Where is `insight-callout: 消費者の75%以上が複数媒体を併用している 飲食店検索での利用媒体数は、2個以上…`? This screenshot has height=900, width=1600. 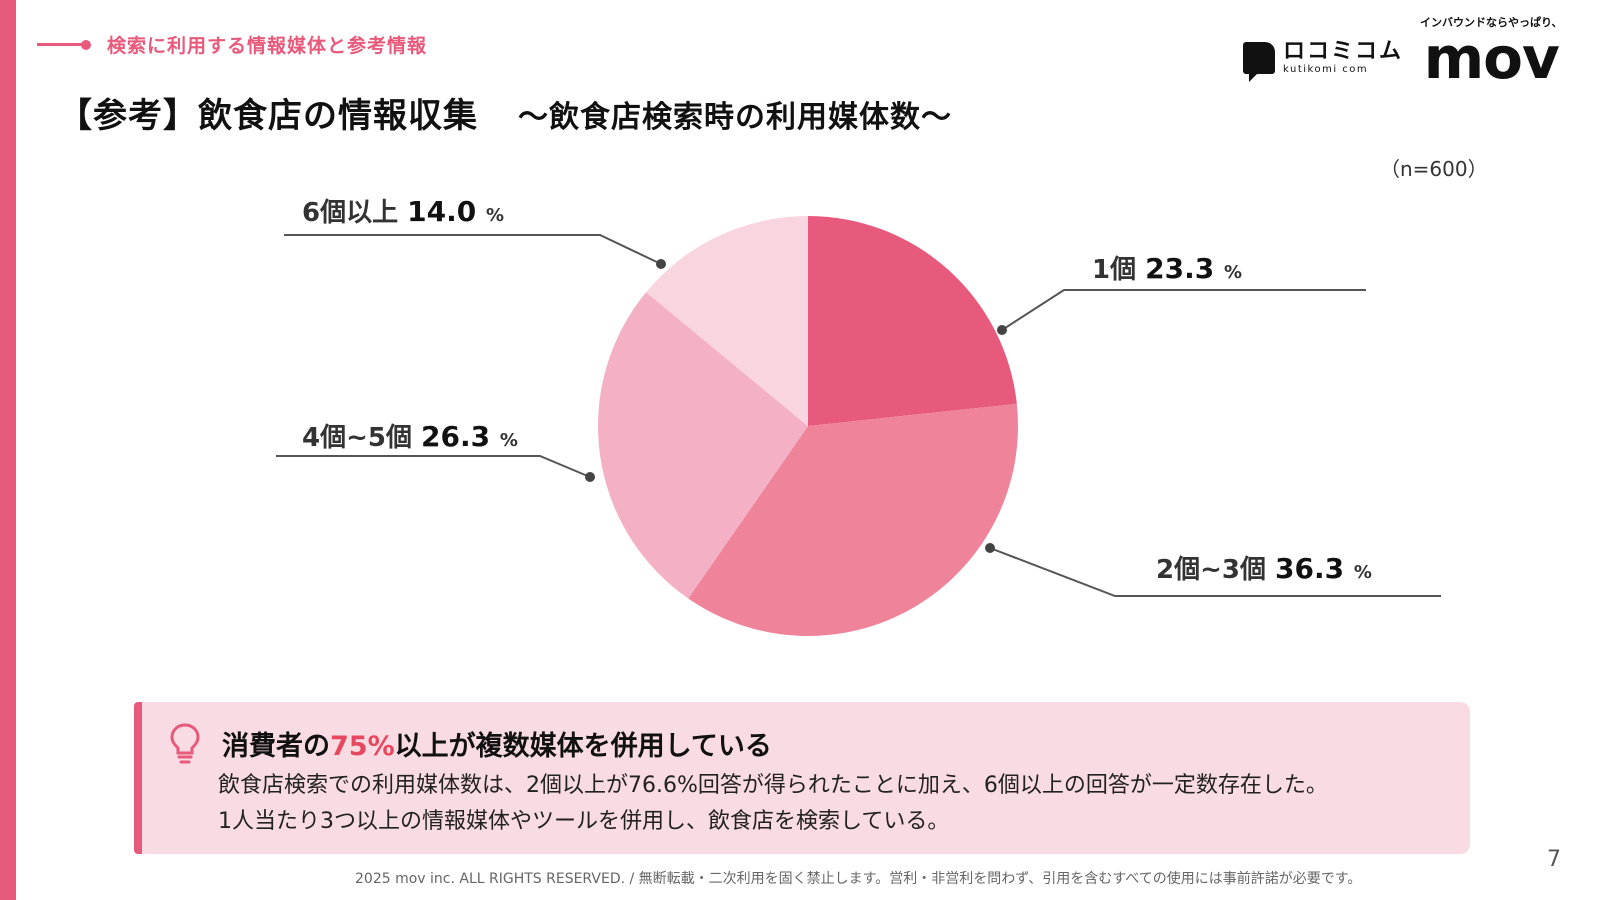 insight-callout: 消費者の75%以上が複数媒体を併用している 飲食店検索での利用媒体数は、2個以上… is located at coordinates (802, 778).